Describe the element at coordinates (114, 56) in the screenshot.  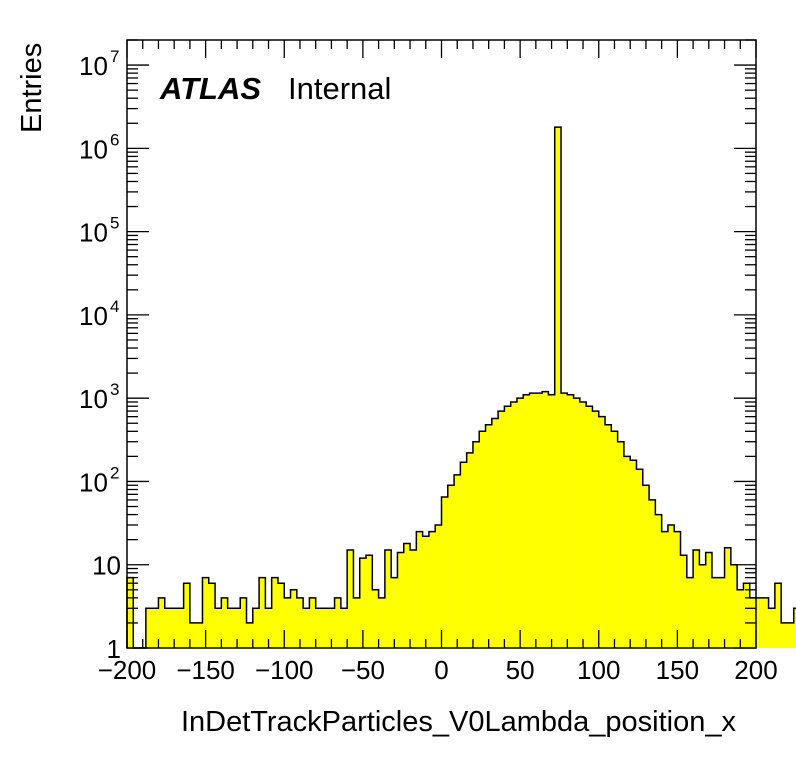
I see `y-tick-exponent: 7` at that location.